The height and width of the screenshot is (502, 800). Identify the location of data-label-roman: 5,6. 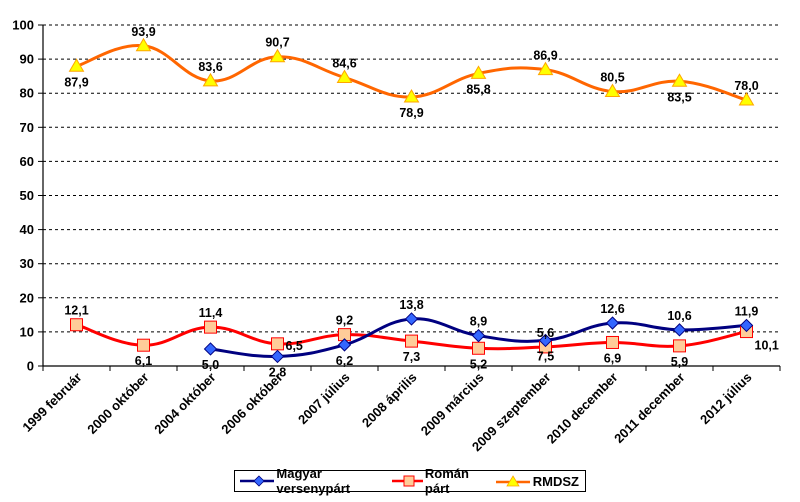
(545, 333).